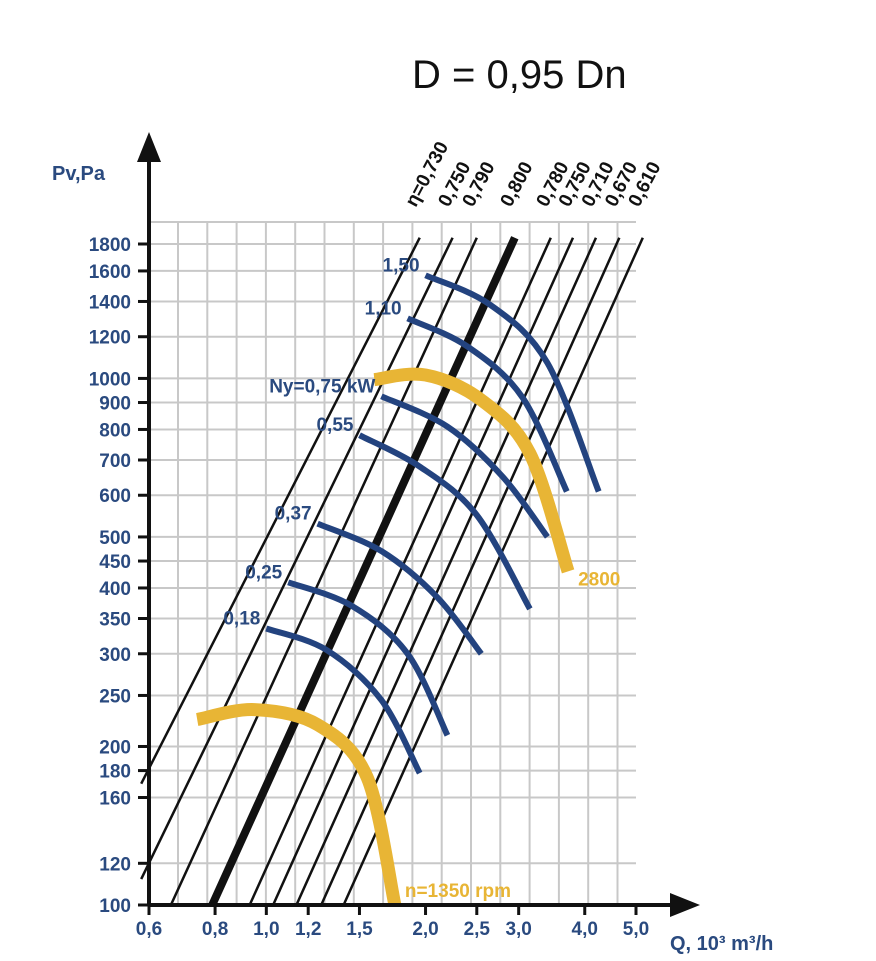  Describe the element at coordinates (215, 929) in the screenshot. I see `x-tick-label-1: 0,8` at that location.